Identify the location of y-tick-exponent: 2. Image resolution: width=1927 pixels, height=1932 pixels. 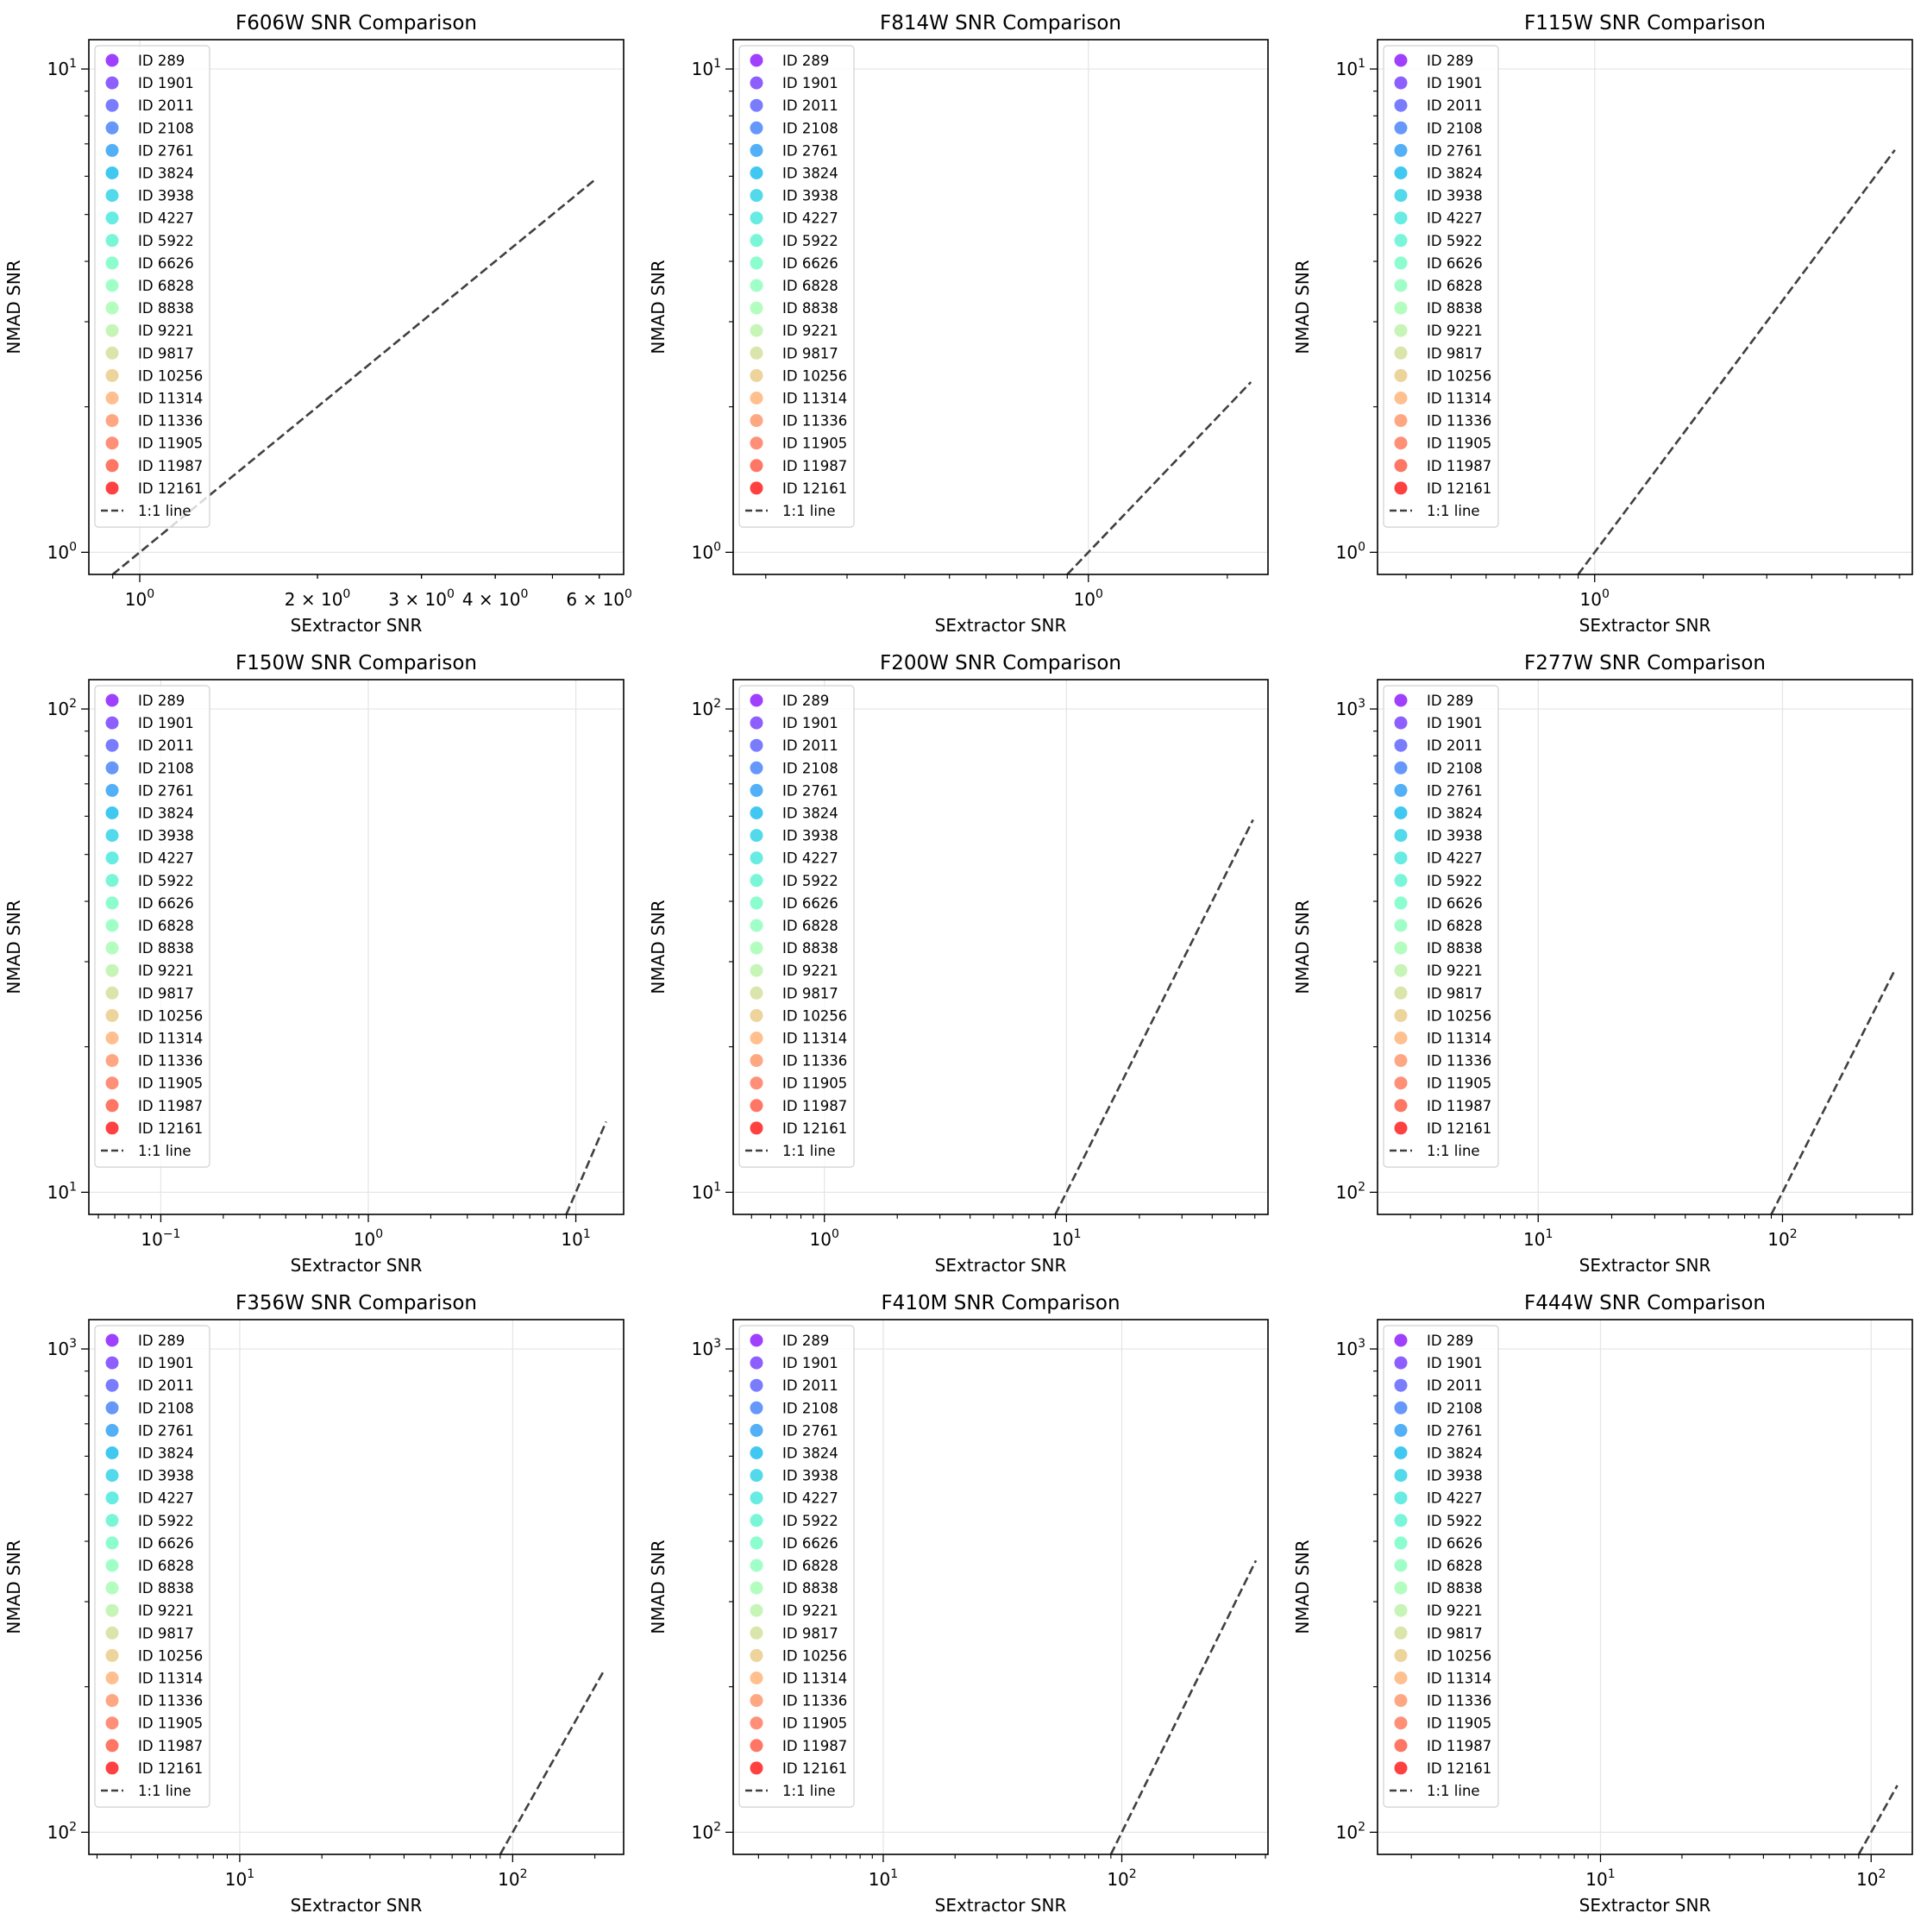
(1361, 1827).